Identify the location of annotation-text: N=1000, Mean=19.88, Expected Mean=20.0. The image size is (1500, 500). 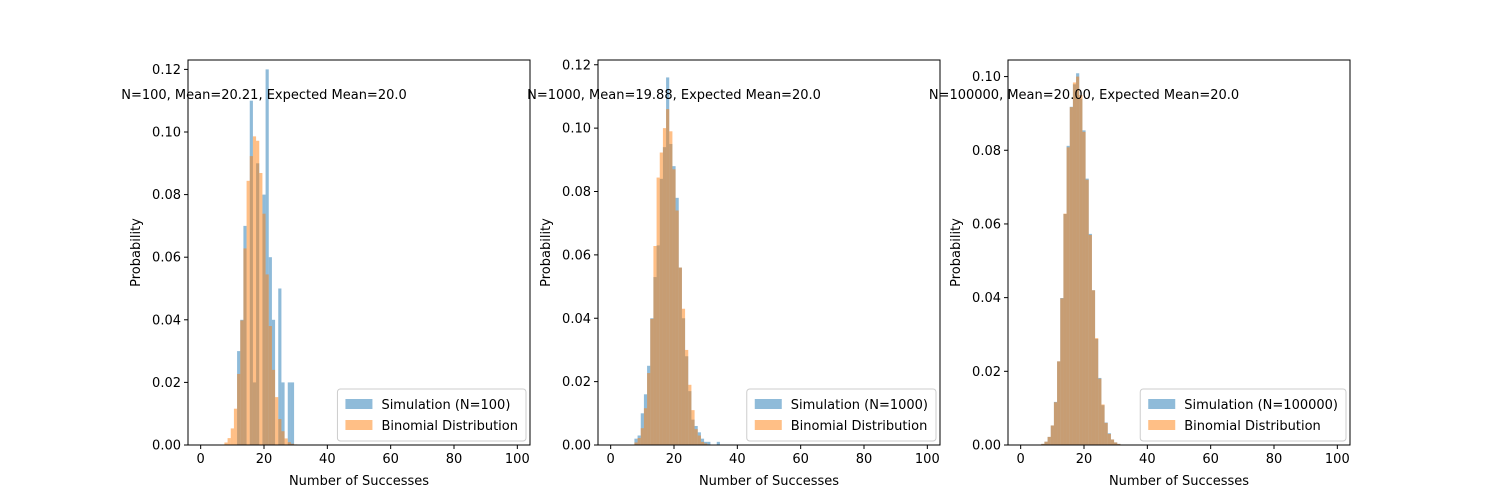
(674, 95).